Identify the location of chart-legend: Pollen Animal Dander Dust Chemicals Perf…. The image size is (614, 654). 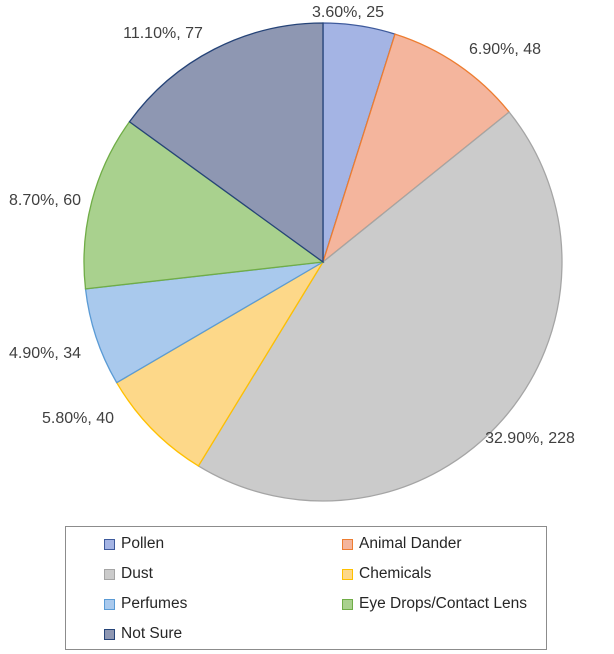
(306, 588).